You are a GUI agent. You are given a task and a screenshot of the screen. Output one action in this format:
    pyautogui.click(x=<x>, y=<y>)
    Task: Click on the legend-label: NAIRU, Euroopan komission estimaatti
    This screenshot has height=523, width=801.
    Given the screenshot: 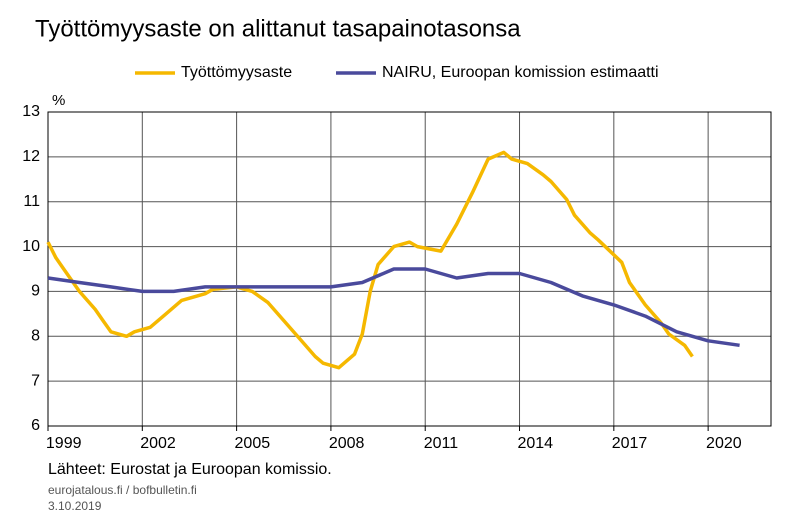 What is the action you would take?
    pyautogui.click(x=520, y=72)
    